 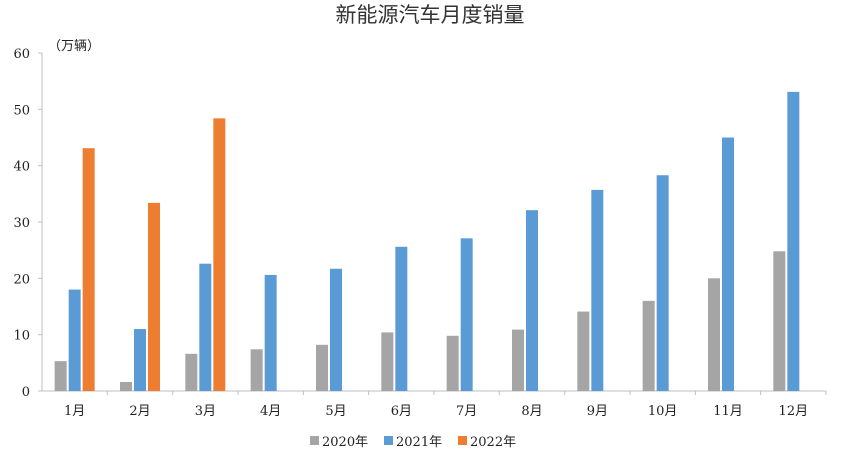 I want to click on x-tick-label: 10月, so click(x=663, y=411).